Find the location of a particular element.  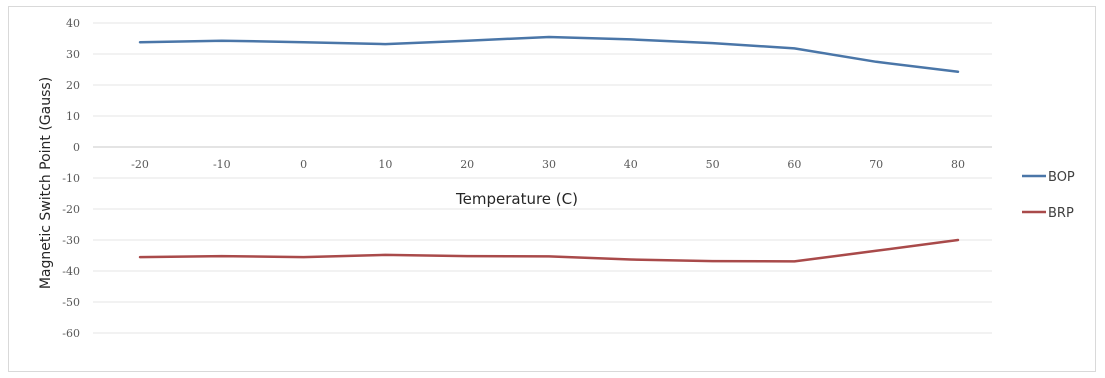

x-tick-label: 50 is located at coordinates (713, 164).